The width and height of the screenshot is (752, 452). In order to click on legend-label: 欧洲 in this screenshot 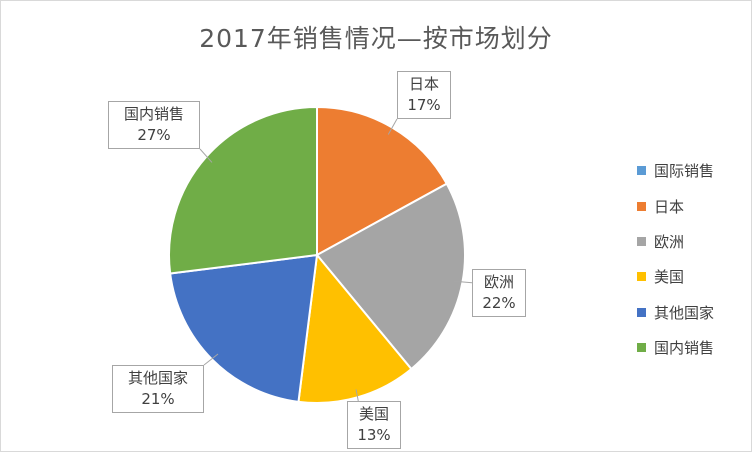, I will do `click(669, 241)`.